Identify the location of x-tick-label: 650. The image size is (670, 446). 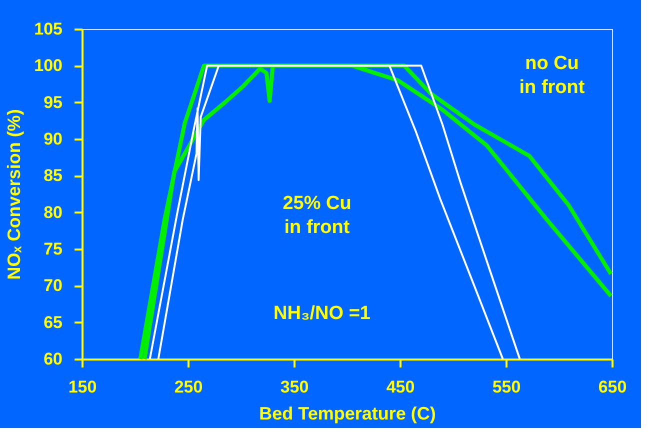
(612, 387).